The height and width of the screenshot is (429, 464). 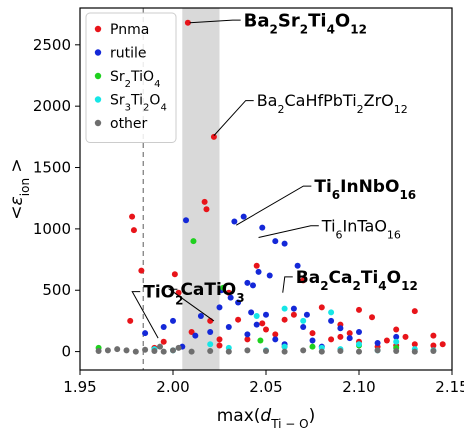 I want to click on legend-label-part: 3, so click(x=128, y=107).